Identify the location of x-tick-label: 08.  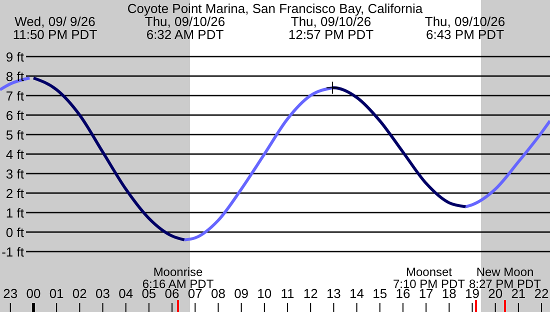
(218, 293).